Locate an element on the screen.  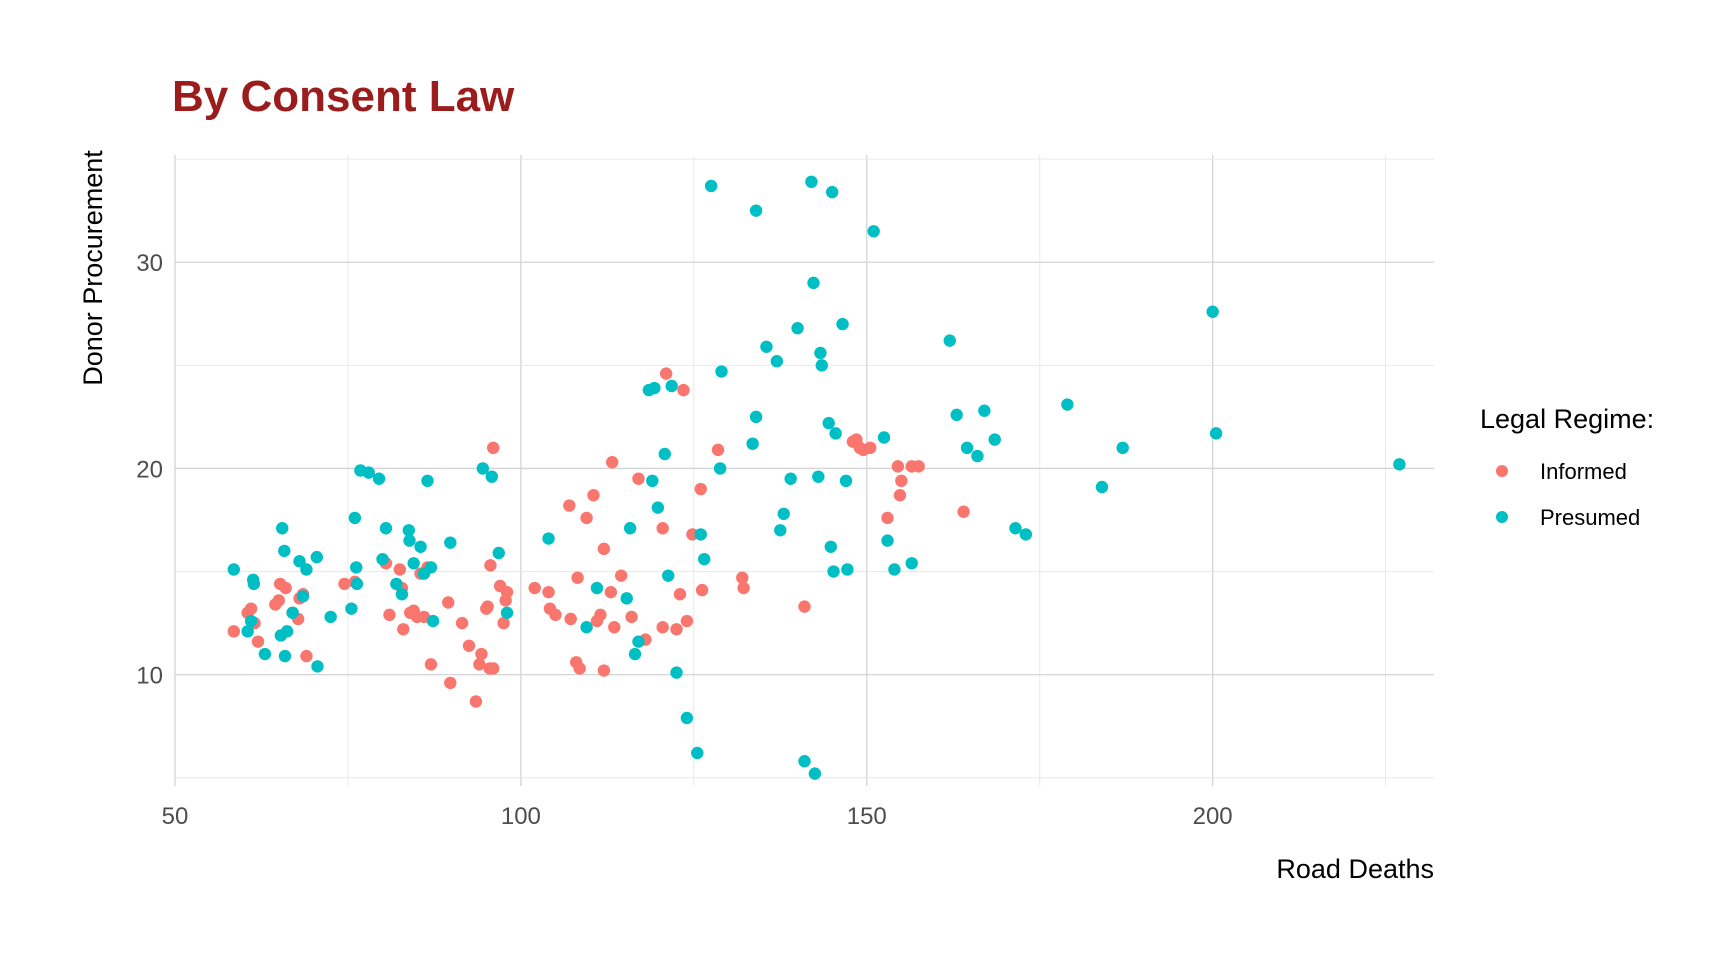
y-tick-label: 20 is located at coordinates (149, 469).